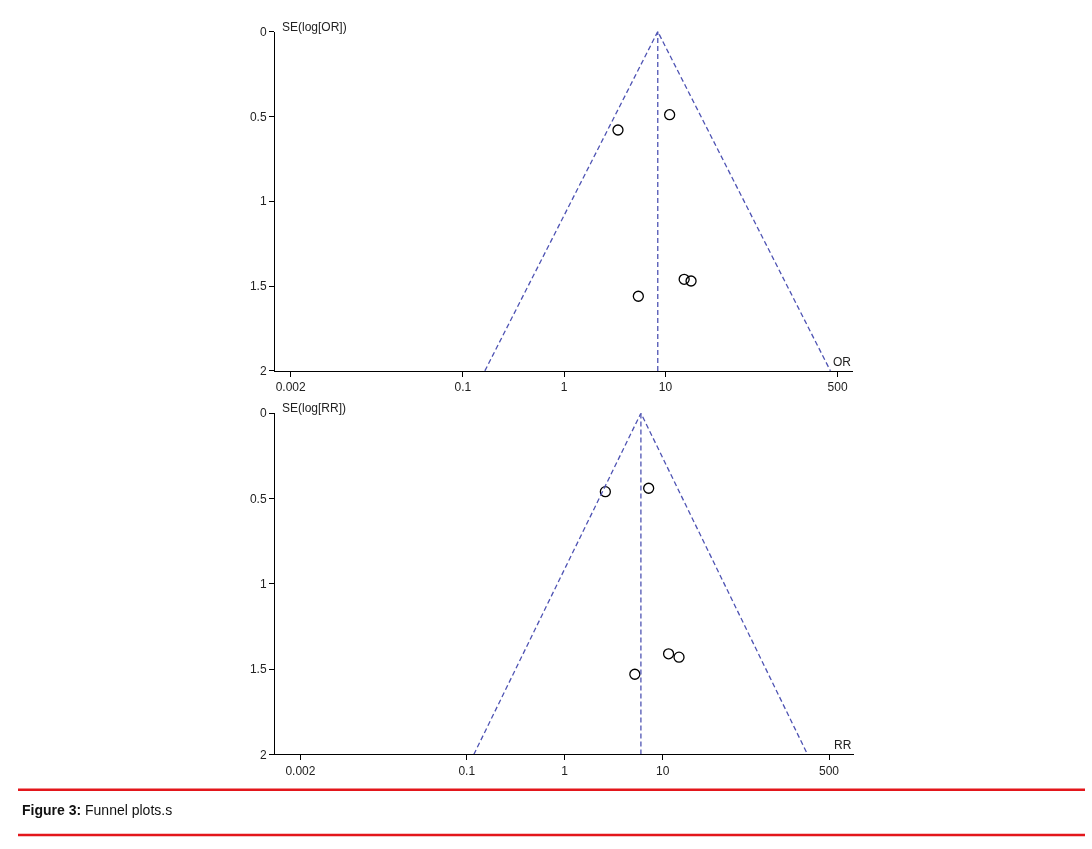 This screenshot has height=849, width=1092. What do you see at coordinates (97, 810) in the screenshot?
I see `caption: Figure 3: Funnel plots.s` at bounding box center [97, 810].